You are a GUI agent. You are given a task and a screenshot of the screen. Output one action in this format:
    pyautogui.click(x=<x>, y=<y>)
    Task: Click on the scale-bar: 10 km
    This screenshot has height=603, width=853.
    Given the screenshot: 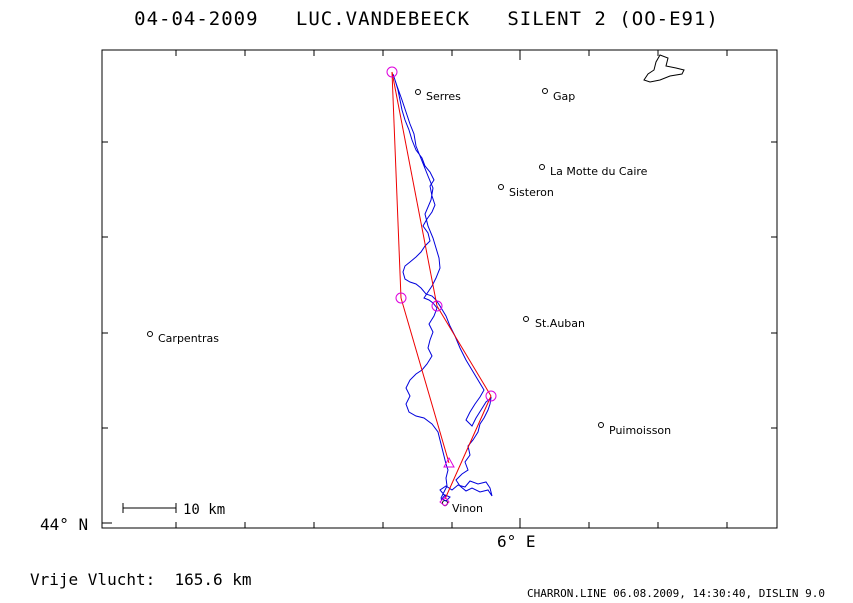 What is the action you would take?
    pyautogui.click(x=173, y=510)
    